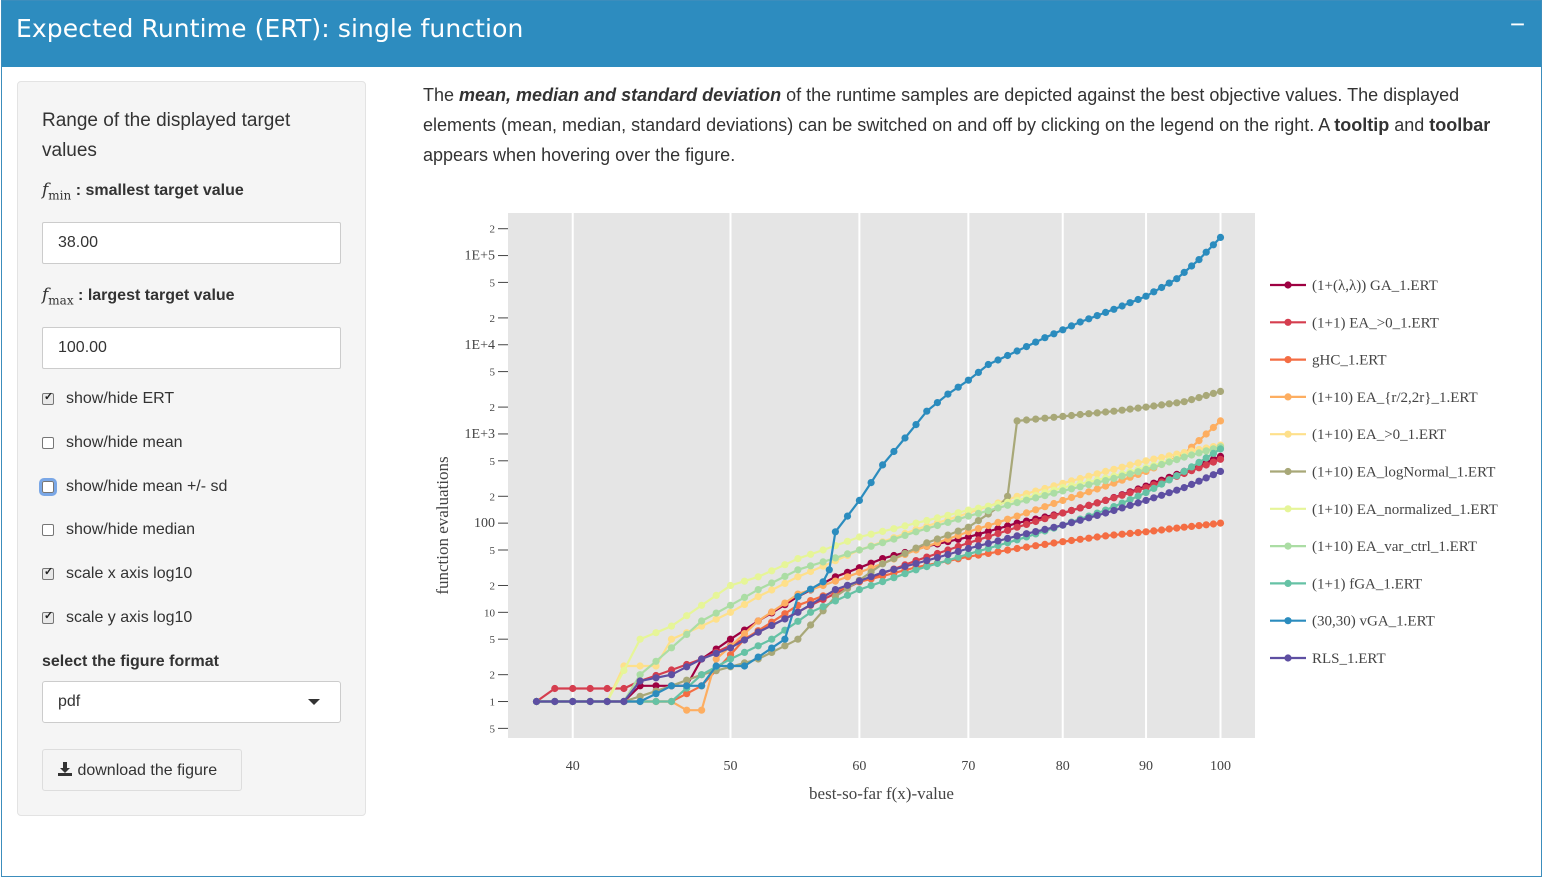 The height and width of the screenshot is (880, 1549). I want to click on legend-label: RLS_1.ERT, so click(1349, 659).